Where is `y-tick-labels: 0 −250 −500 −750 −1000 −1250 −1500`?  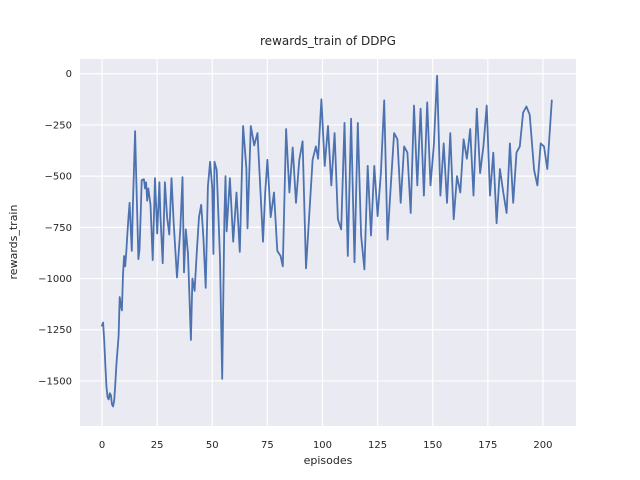
y-tick-labels: 0 −250 −500 −750 −1000 −1250 −1500 is located at coordinates (55, 228).